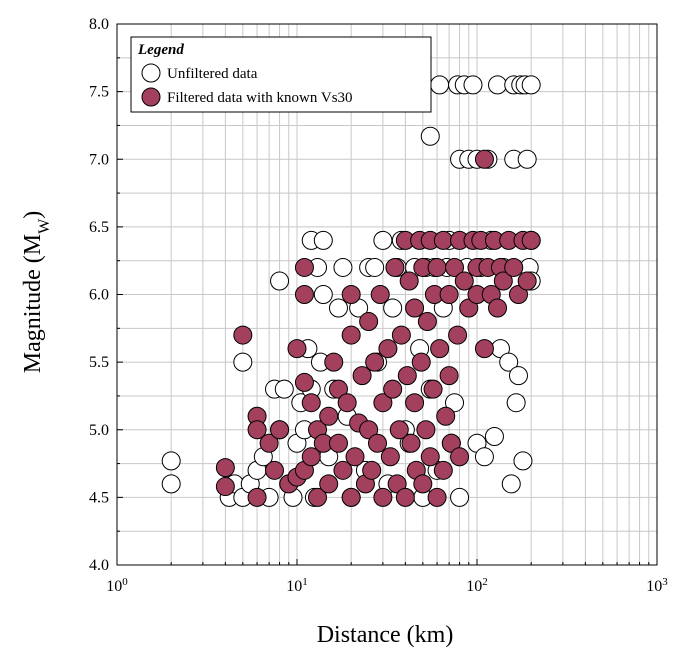 Image resolution: width=675 pixels, height=653 pixels. What do you see at coordinates (477, 585) in the screenshot?
I see `x-tick-label: 10²` at bounding box center [477, 585].